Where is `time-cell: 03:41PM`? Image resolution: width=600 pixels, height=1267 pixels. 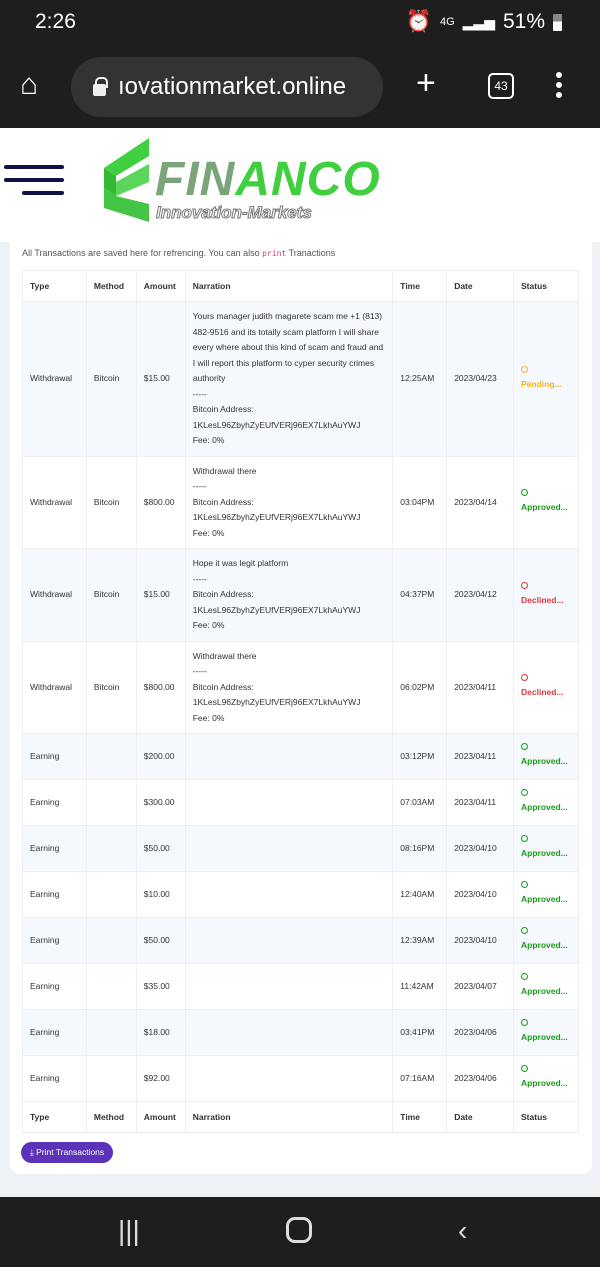
time-cell: 03:41PM is located at coordinates (420, 1032).